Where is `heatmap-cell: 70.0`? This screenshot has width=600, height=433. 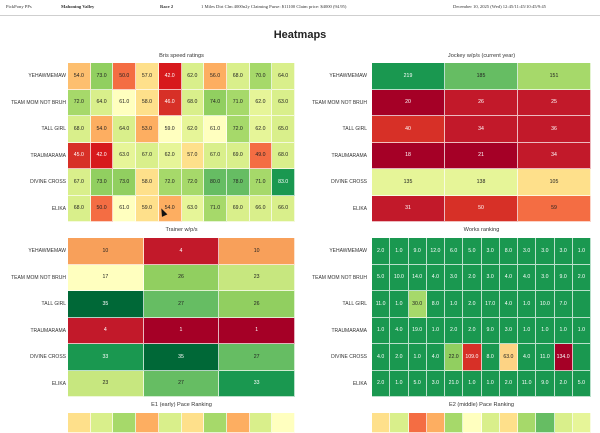 heatmap-cell: 70.0 is located at coordinates (261, 76).